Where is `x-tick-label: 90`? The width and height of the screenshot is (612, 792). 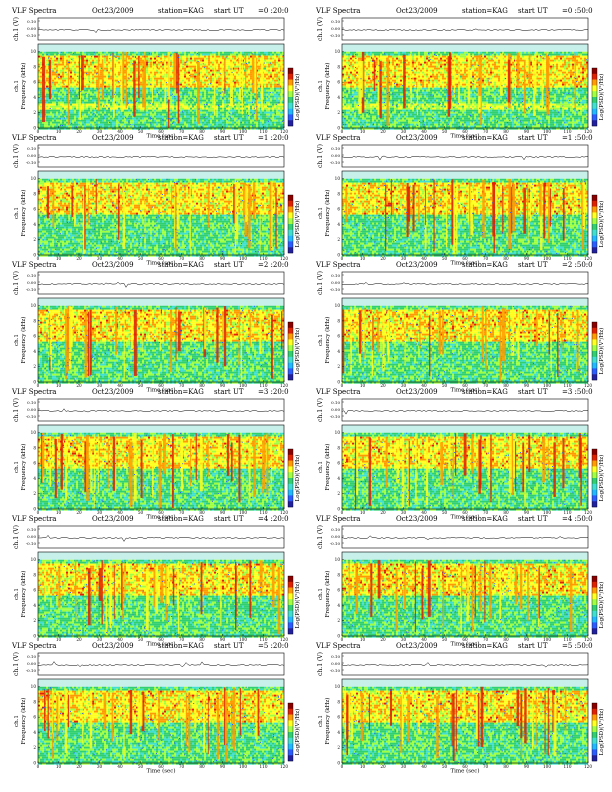 x-tick-label: 90 is located at coordinates (223, 766).